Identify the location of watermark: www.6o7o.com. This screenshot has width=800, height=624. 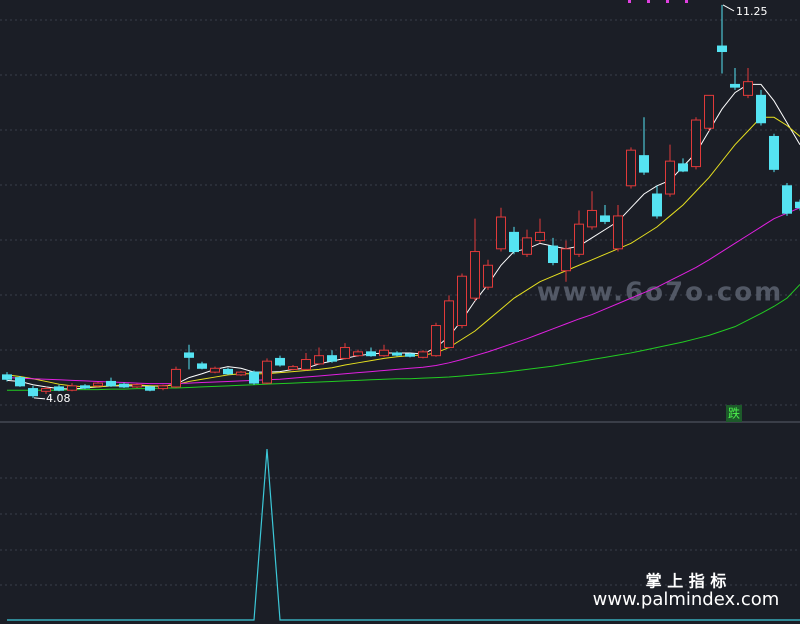
(660, 293).